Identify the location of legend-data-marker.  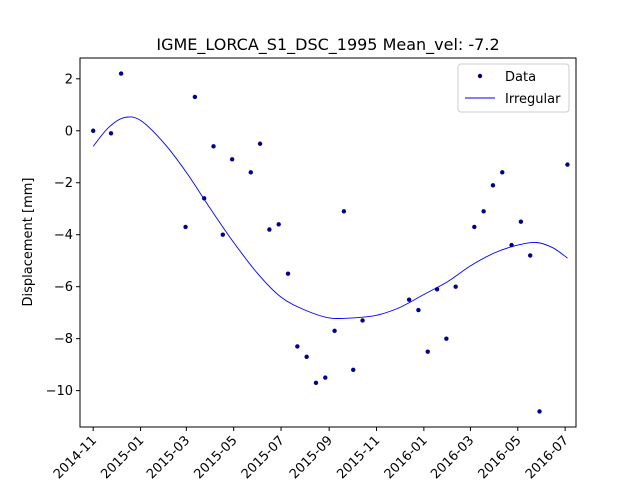
(480, 76).